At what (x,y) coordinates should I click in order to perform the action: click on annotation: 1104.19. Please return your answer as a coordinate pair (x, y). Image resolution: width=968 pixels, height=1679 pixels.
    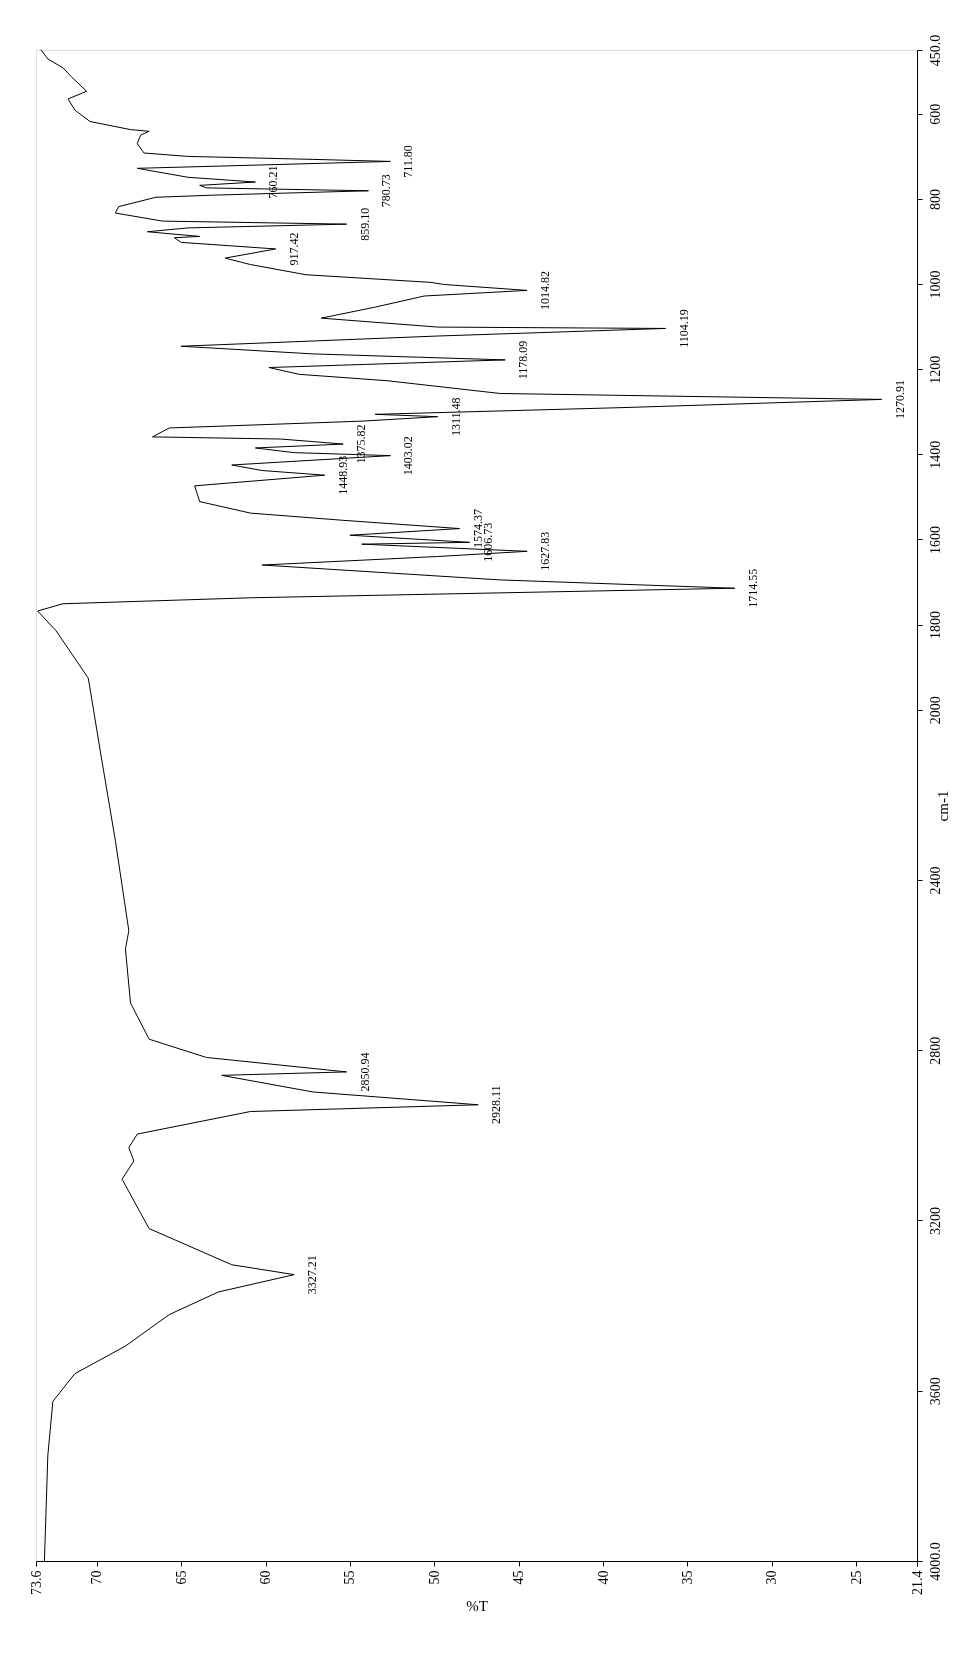
    Looking at the image, I should click on (683, 328).